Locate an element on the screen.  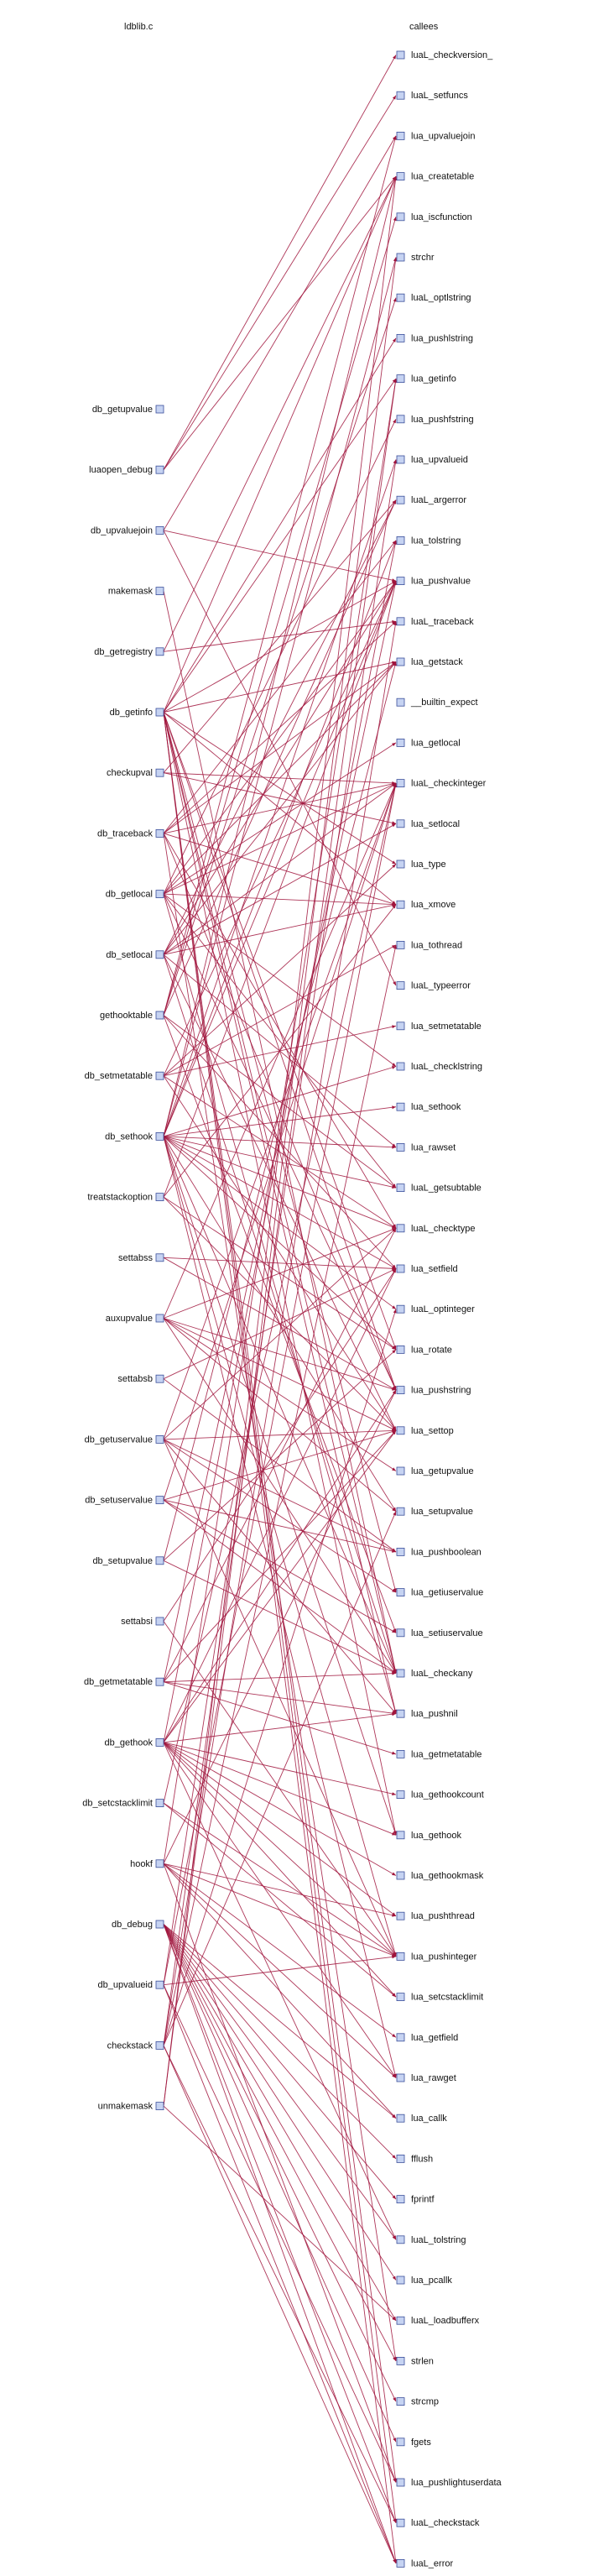
left-node: auxupvalue is located at coordinates (135, 1319).